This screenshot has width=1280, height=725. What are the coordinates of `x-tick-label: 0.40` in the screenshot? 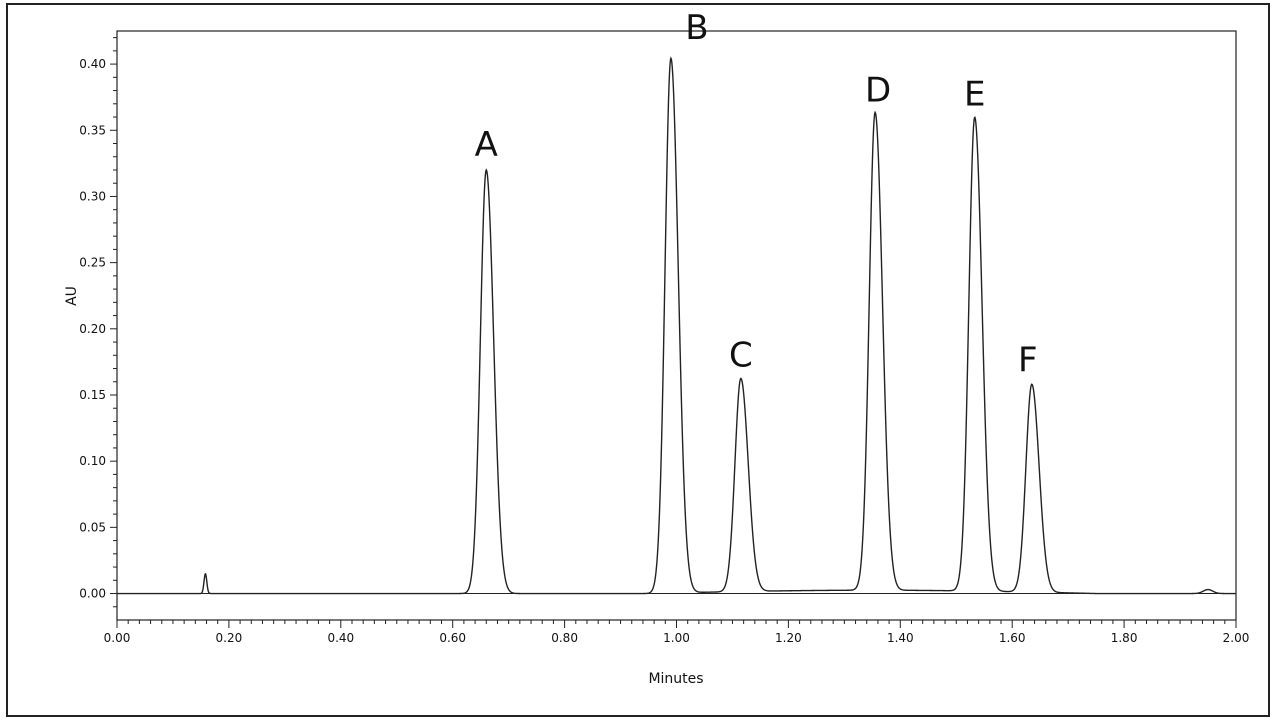 It's located at (340, 638).